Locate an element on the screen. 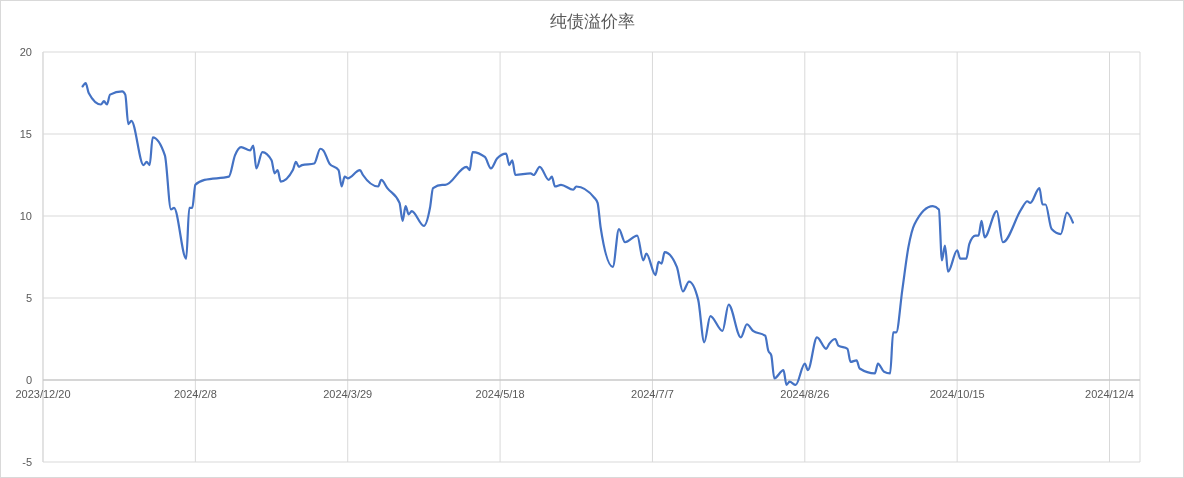 This screenshot has height=478, width=1184. x-tick-label: 2024/7/7 is located at coordinates (652, 394).